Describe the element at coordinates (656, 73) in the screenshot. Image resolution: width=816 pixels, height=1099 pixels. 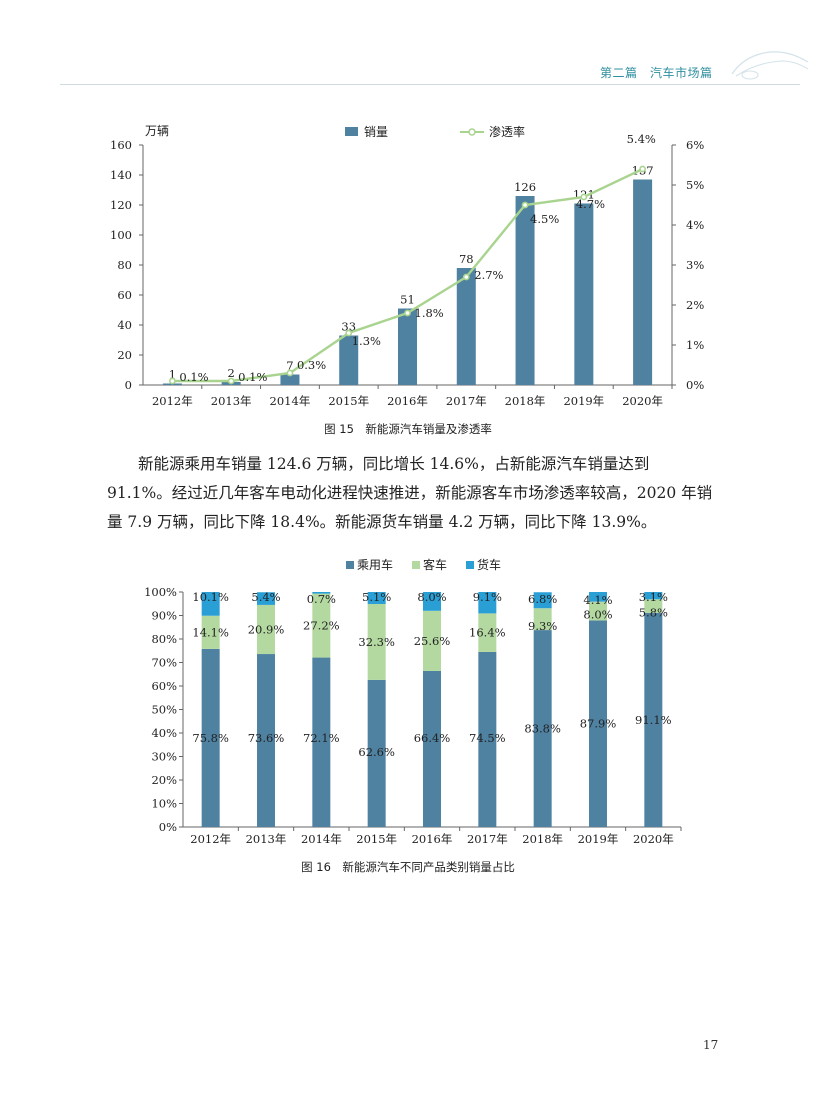
I see `header-section-title: 第二篇 汽车市场篇` at that location.